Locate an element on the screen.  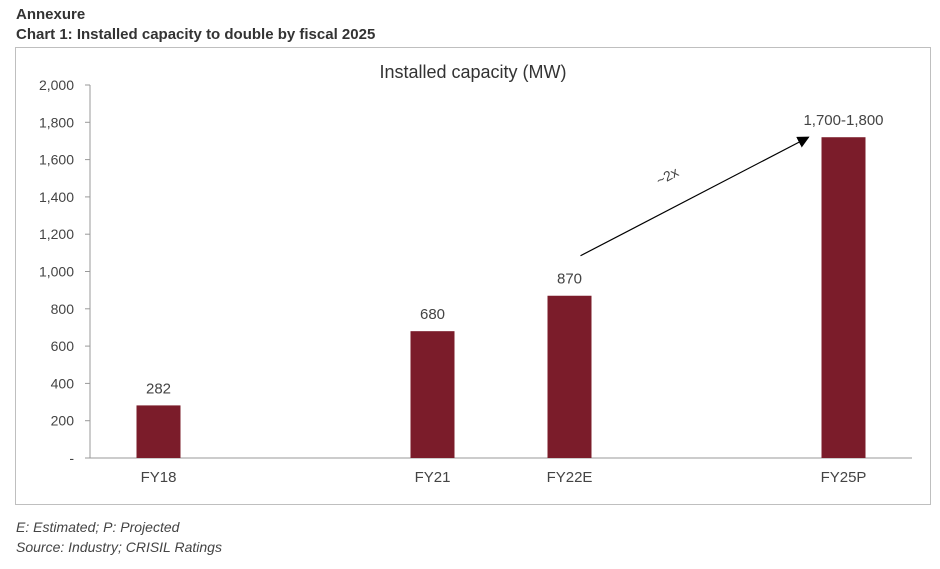
growth-annotation: ~2x is located at coordinates (667, 176).